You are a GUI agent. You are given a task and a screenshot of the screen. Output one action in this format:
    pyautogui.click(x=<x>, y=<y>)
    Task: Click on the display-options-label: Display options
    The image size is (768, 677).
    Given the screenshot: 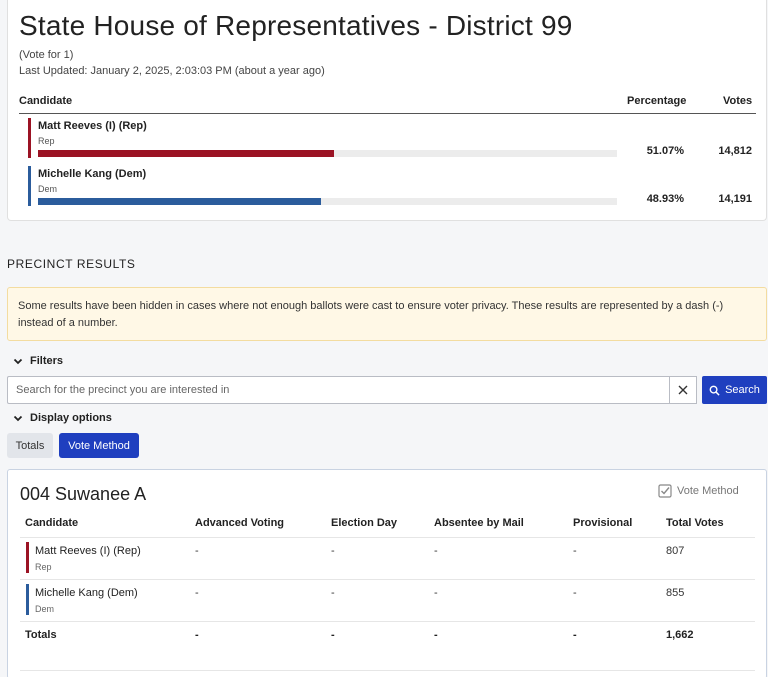 What is the action you would take?
    pyautogui.click(x=71, y=418)
    